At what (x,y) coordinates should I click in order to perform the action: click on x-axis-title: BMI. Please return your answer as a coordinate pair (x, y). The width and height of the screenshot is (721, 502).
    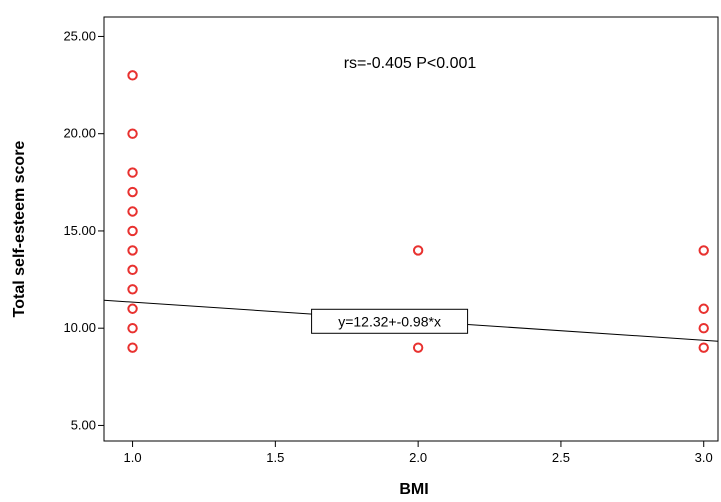
    Looking at the image, I should click on (413, 489).